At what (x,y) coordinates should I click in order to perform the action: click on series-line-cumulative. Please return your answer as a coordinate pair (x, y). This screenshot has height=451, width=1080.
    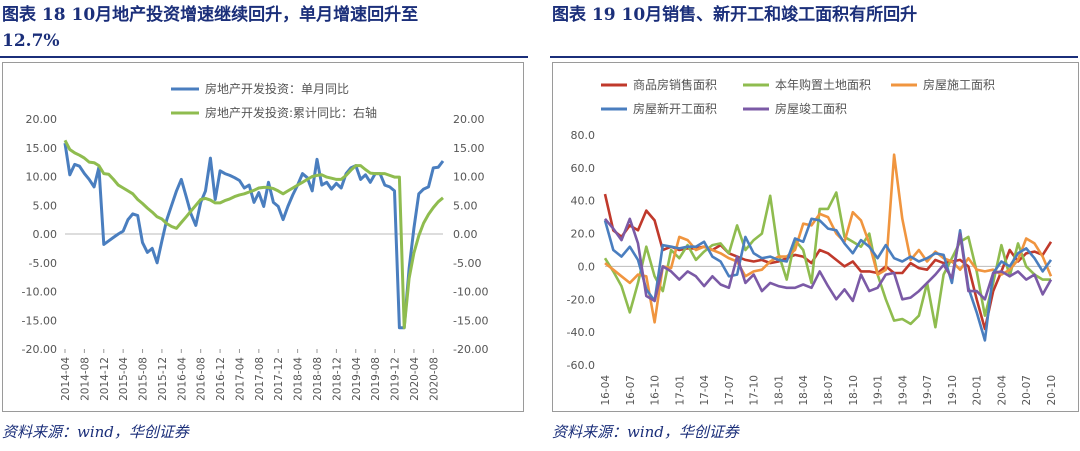
    Looking at the image, I should click on (253, 234).